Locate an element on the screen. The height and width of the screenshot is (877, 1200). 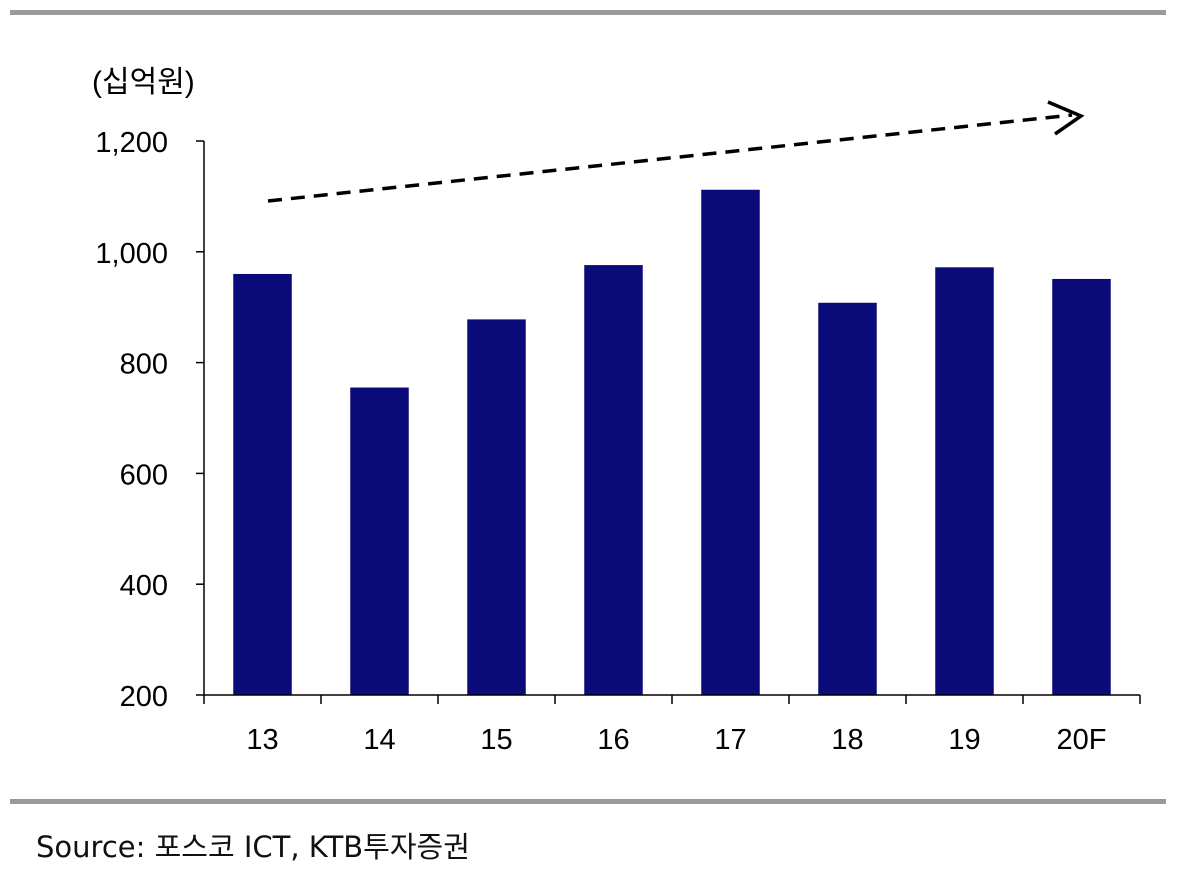
y-tick-label: 200 is located at coordinates (144, 697).